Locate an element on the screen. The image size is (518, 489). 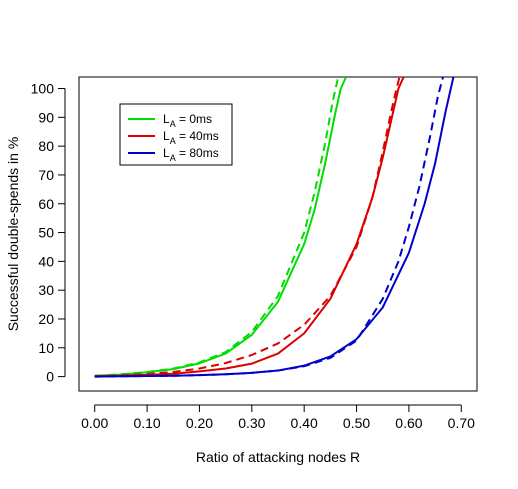
y-tick-label: 70 is located at coordinates (46, 175).